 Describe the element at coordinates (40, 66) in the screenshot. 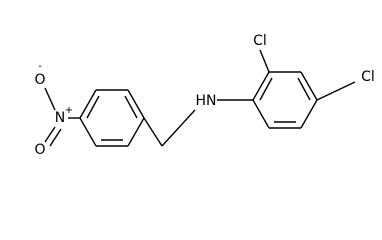

I see `charge-label: -` at that location.